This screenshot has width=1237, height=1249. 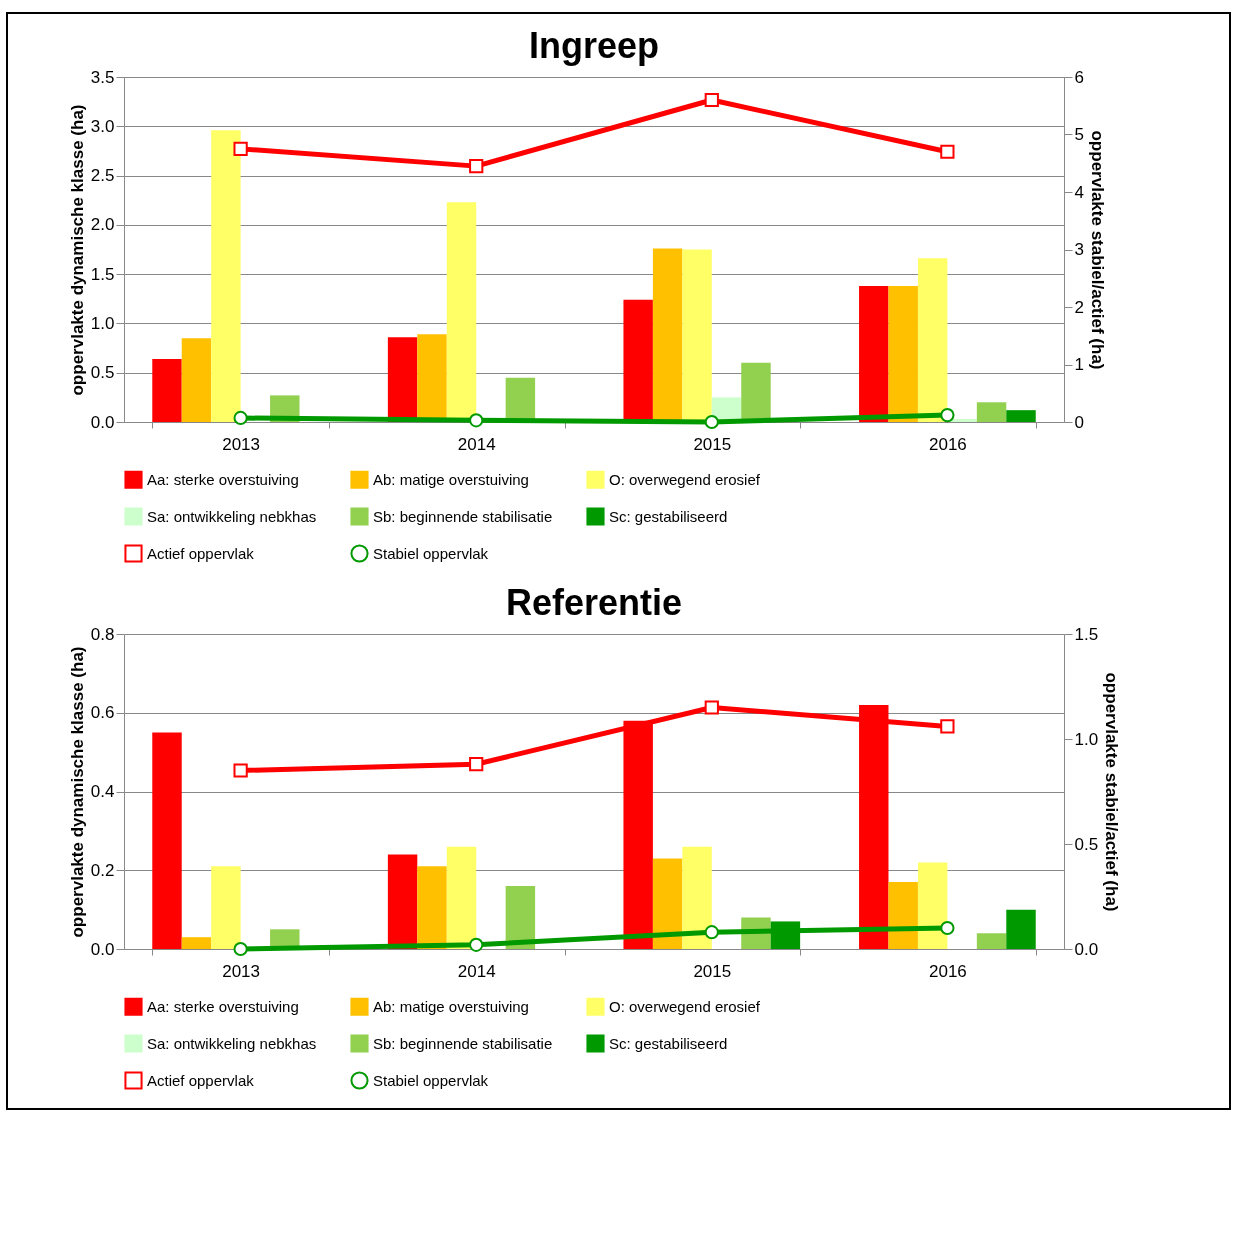 What do you see at coordinates (594, 45) in the screenshot?
I see `chart-title: Ingreep` at bounding box center [594, 45].